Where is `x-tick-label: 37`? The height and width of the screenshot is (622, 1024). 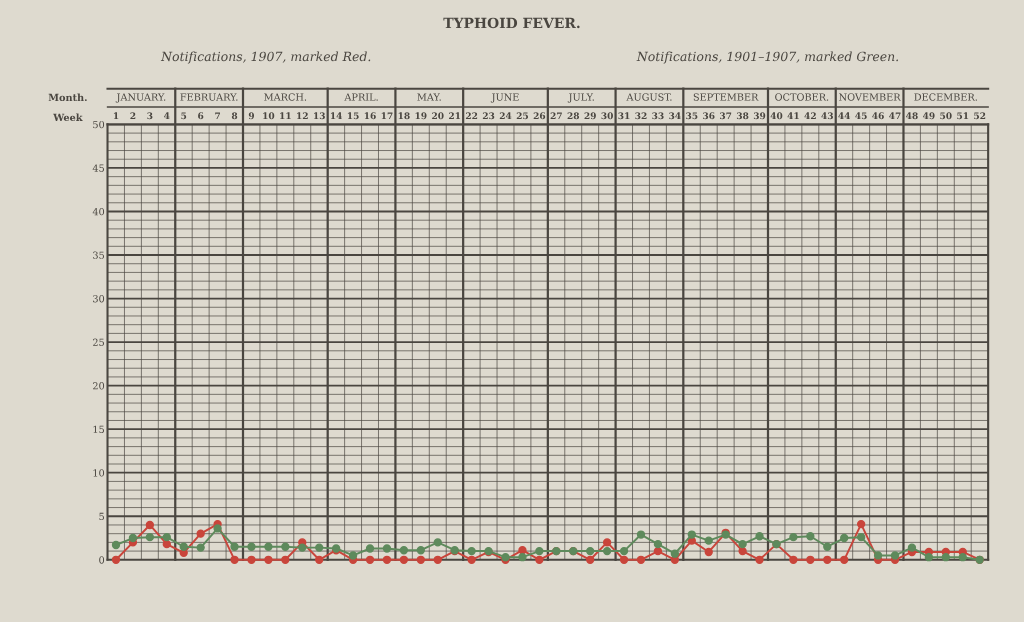 x-tick-label: 37 is located at coordinates (726, 116).